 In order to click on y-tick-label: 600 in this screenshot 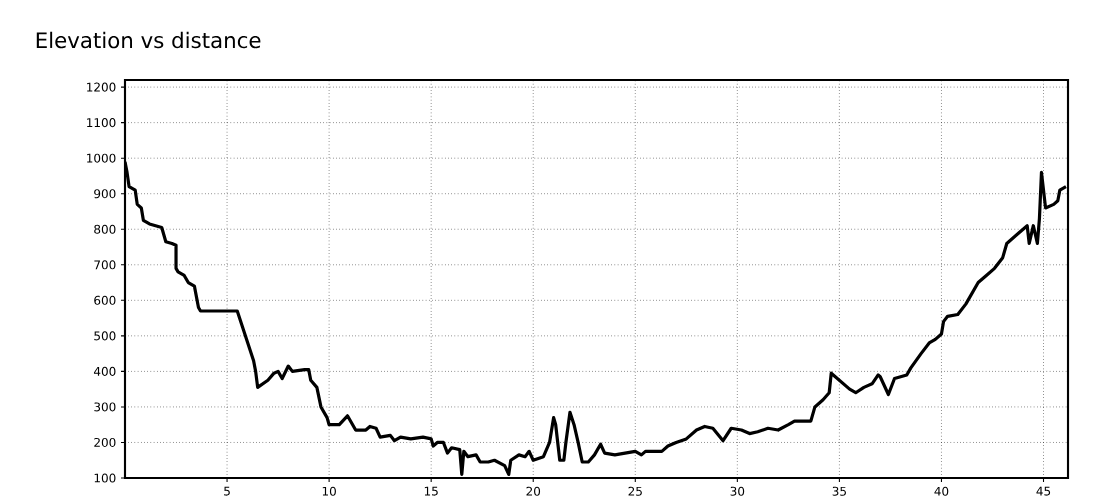, I will do `click(105, 300)`.